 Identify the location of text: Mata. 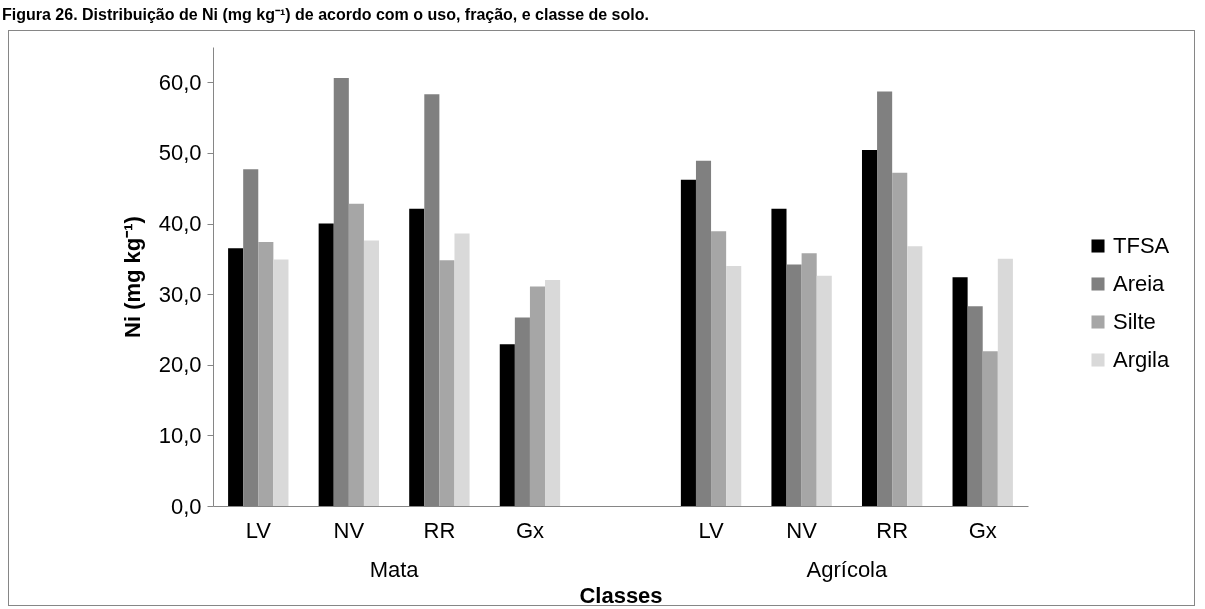
(394, 569).